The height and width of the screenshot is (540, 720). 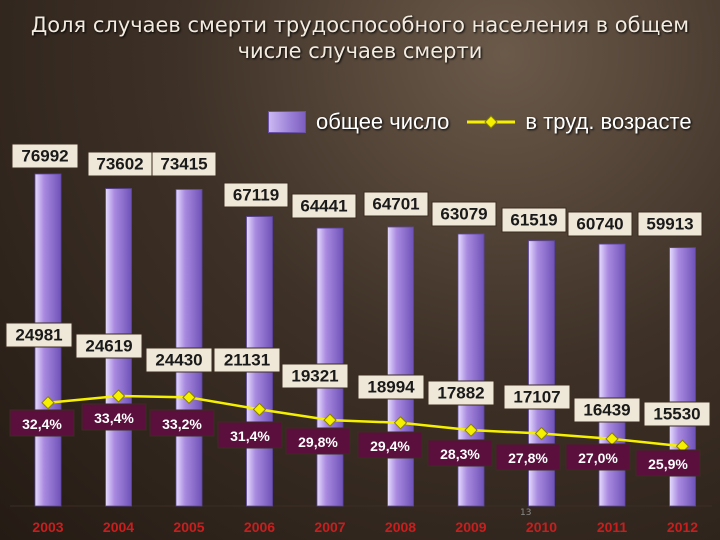 I want to click on x-tick-label: 2004, so click(x=118, y=527).